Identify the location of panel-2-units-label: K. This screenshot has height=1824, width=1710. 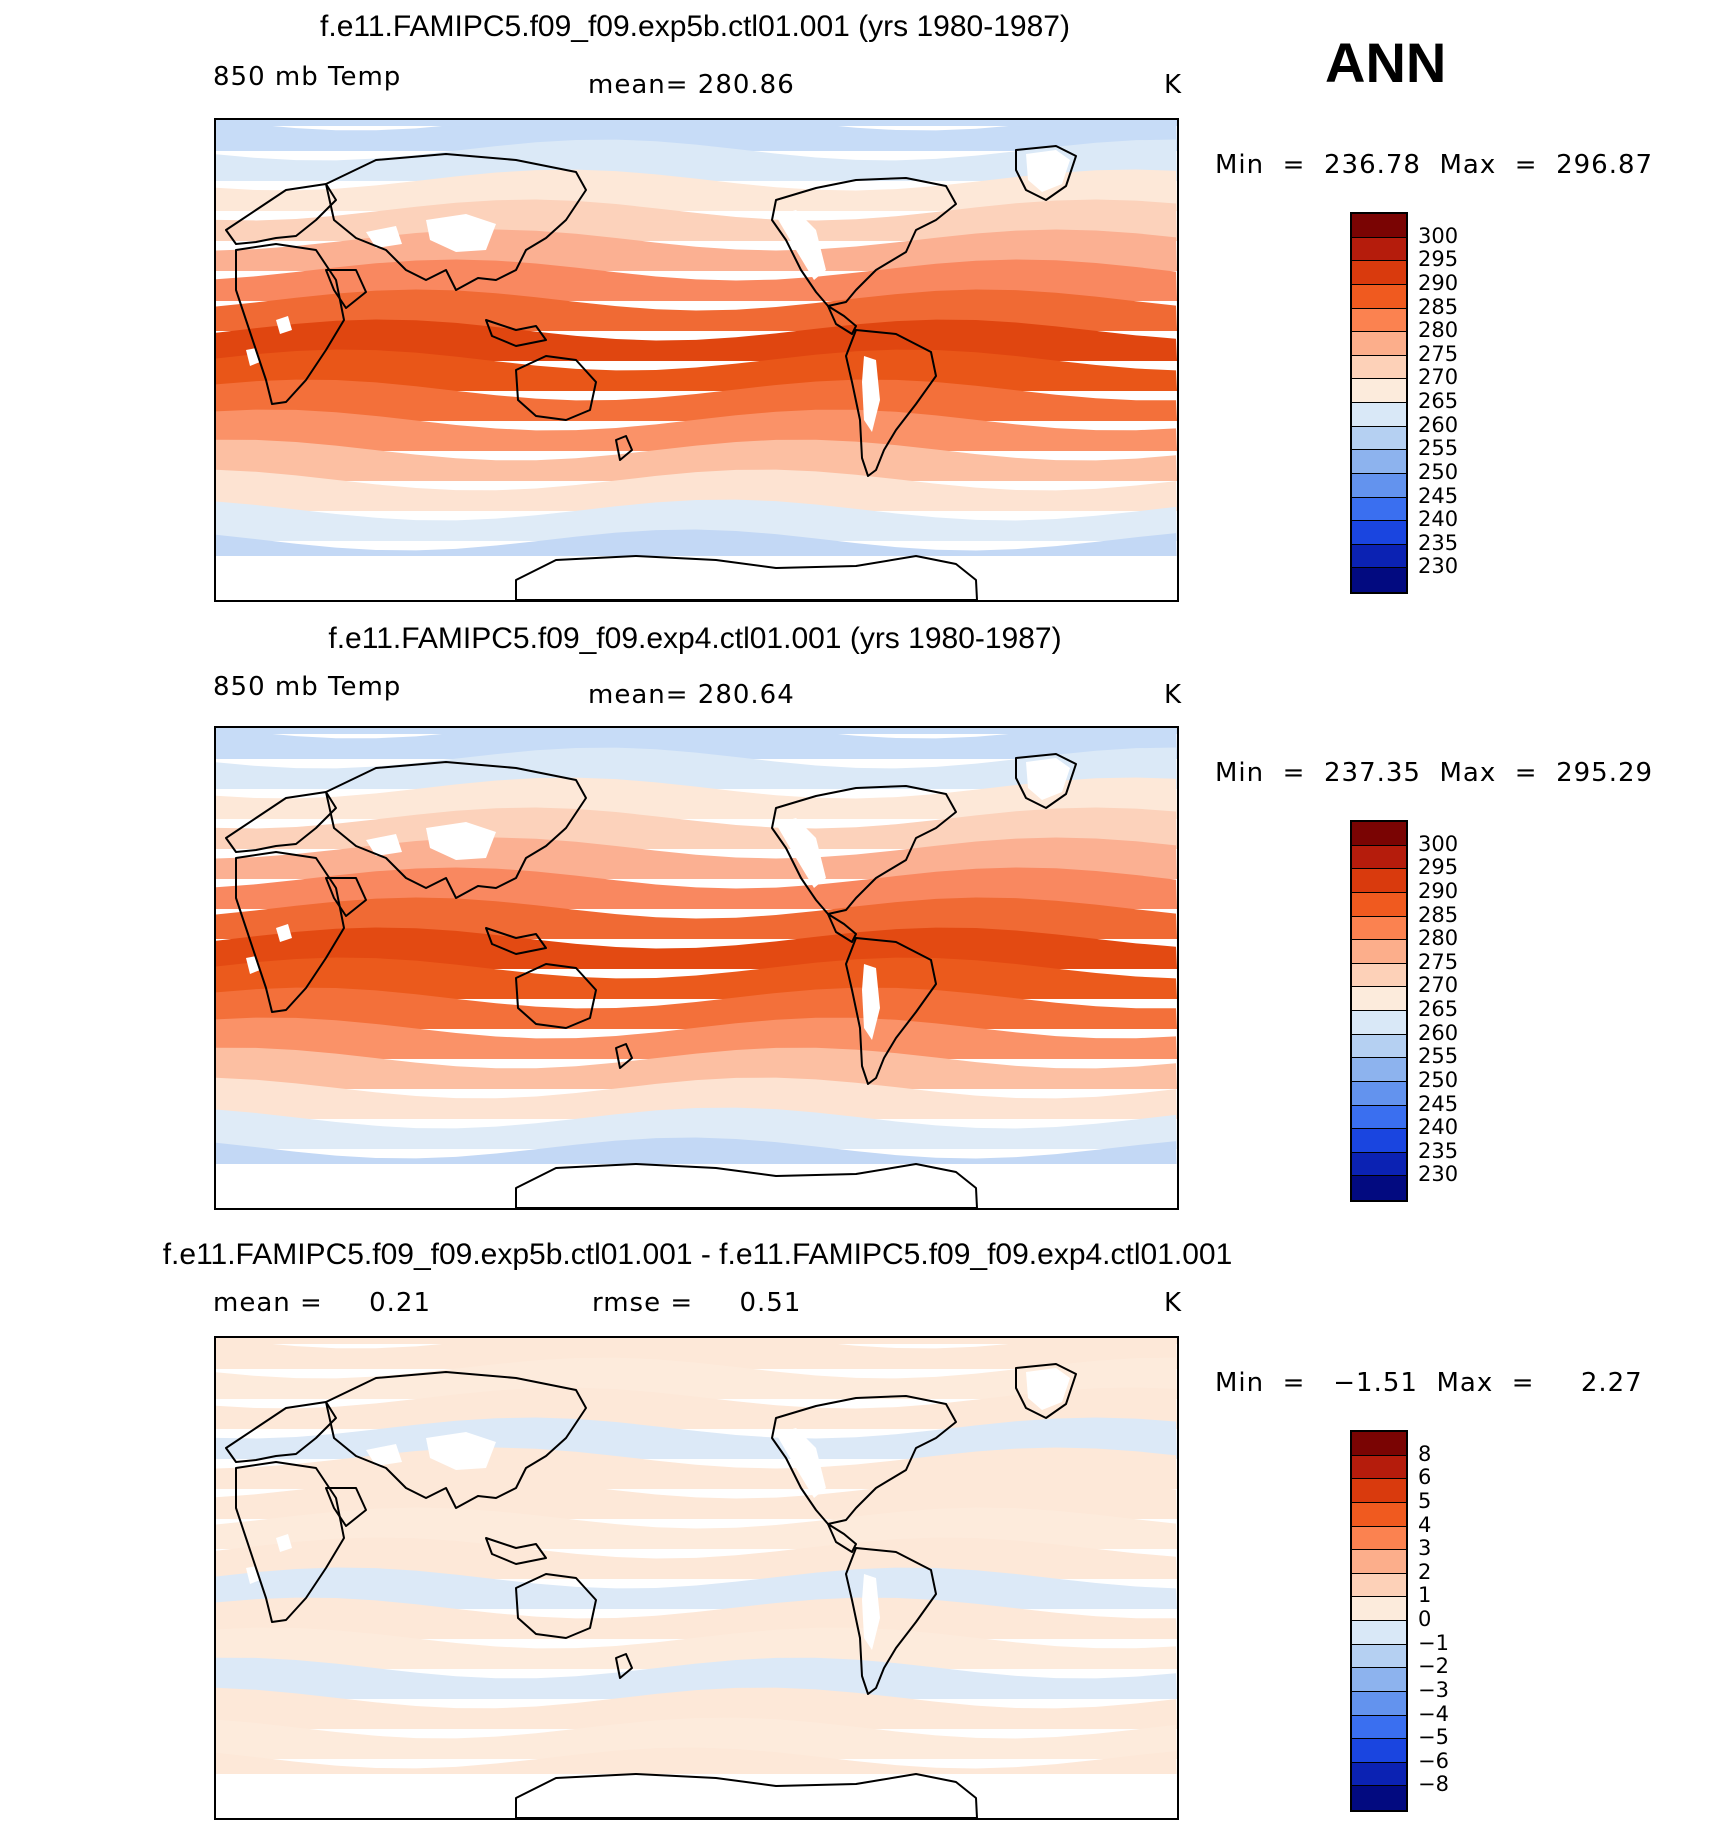
(1173, 695).